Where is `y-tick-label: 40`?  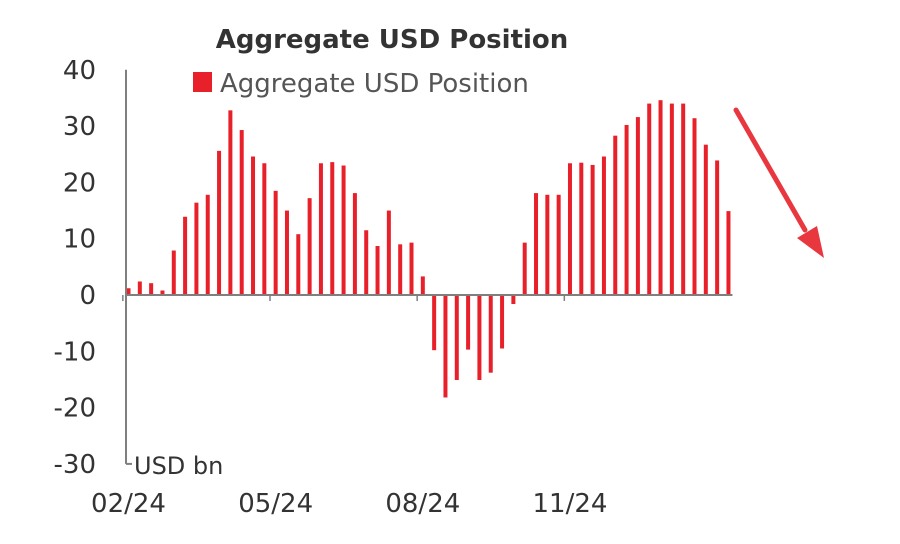
y-tick-label: 40 is located at coordinates (79, 71).